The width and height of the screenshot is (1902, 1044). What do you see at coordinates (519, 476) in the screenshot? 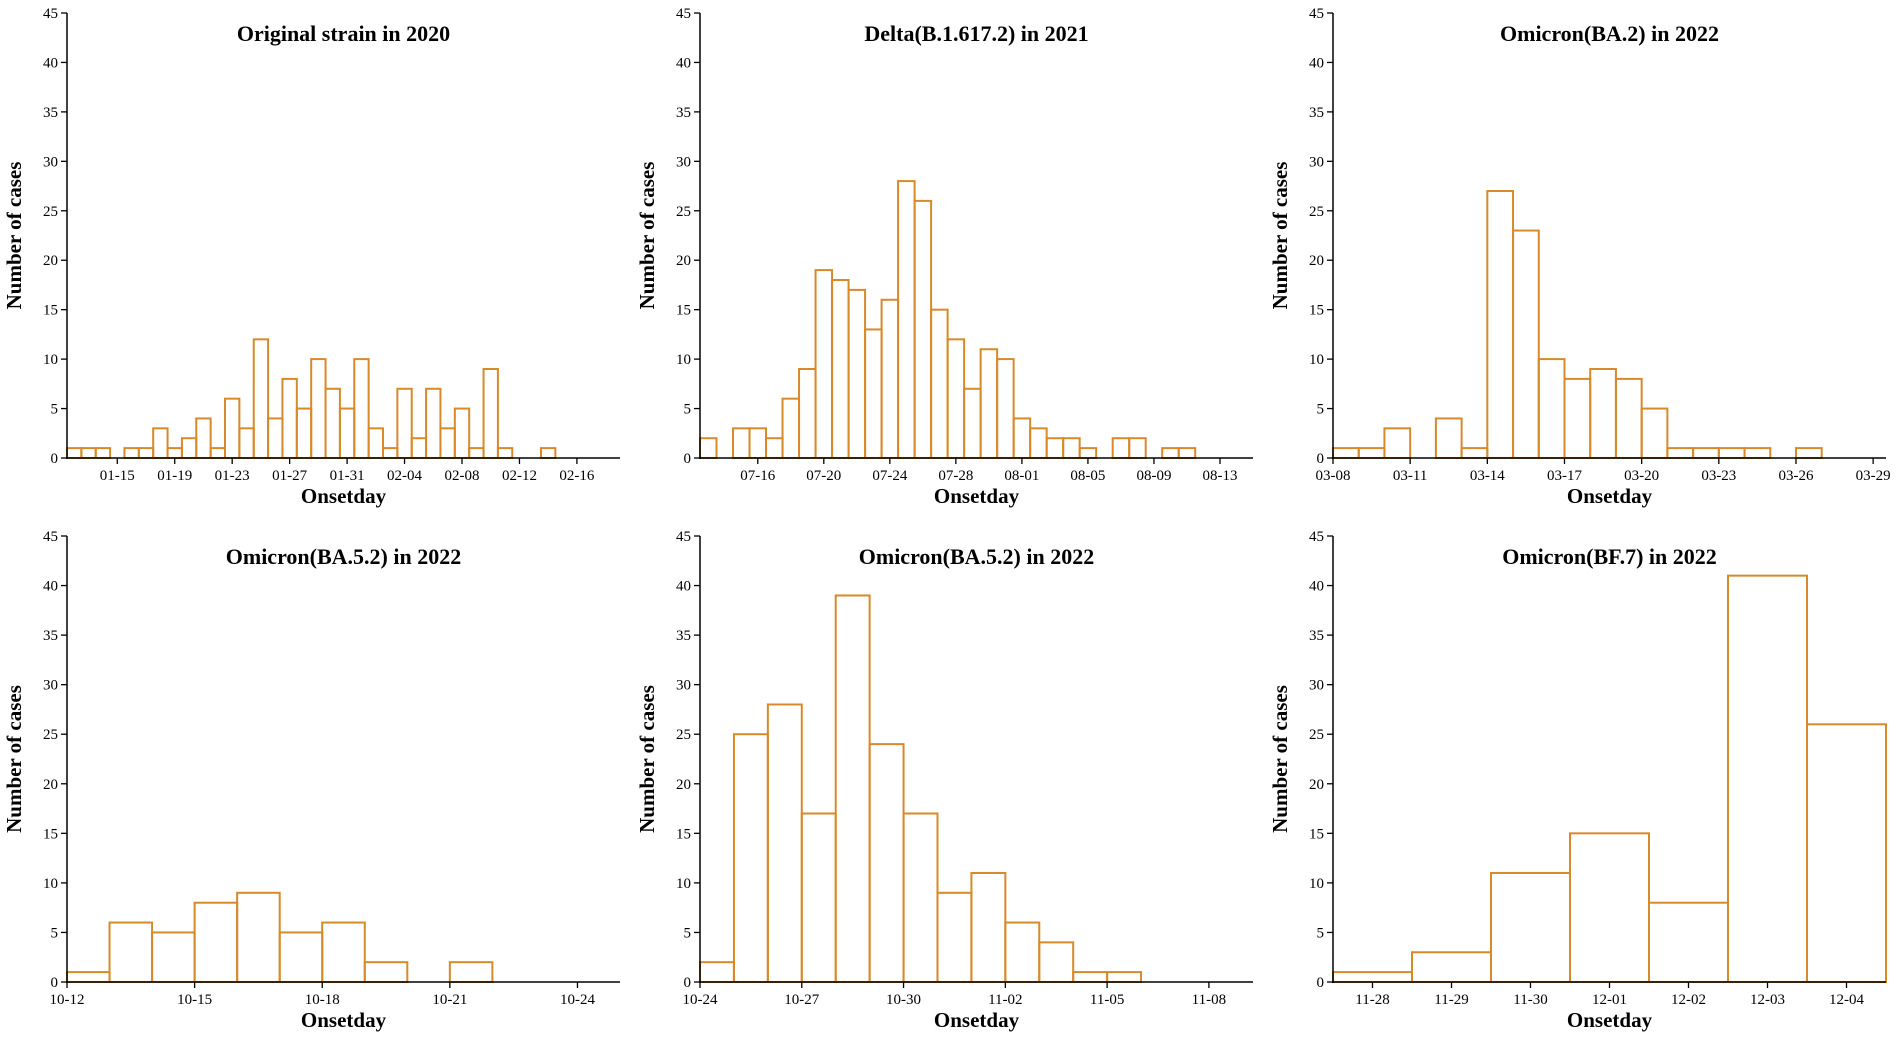
I see `x-tick-label: 02-12` at bounding box center [519, 476].